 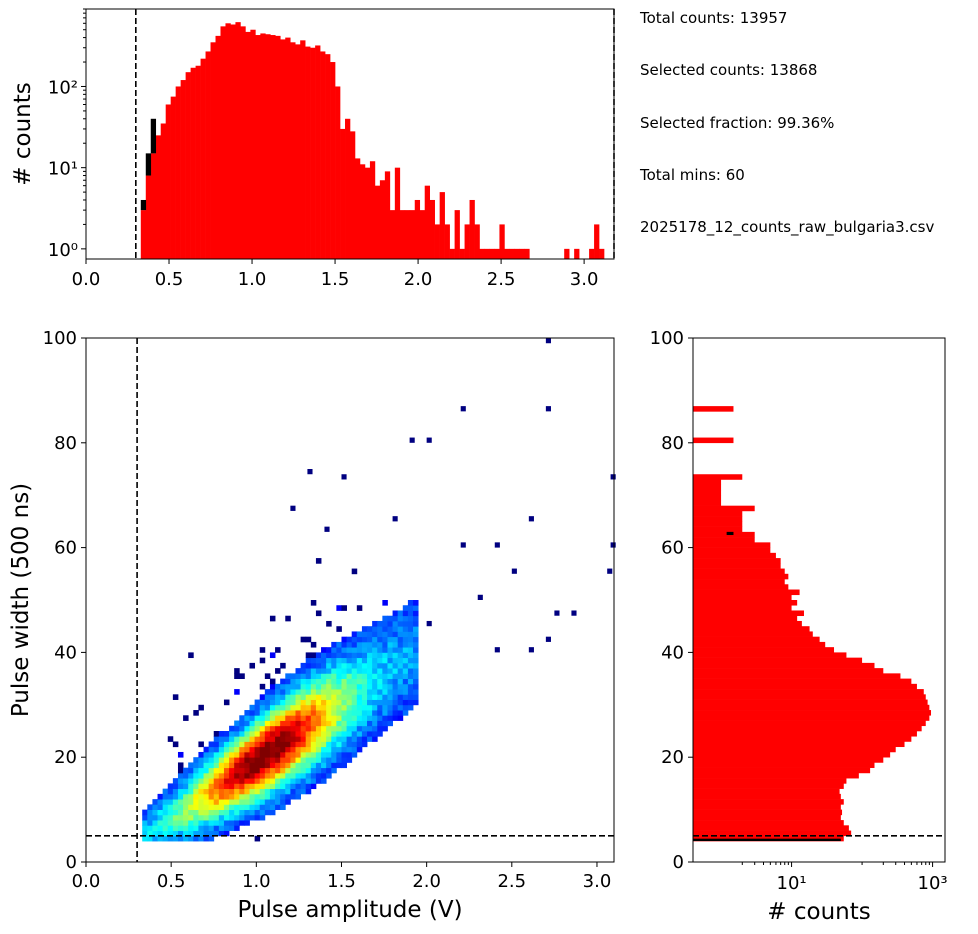 What do you see at coordinates (933, 883) in the screenshot?
I see `x-tick-label: 10³` at bounding box center [933, 883].